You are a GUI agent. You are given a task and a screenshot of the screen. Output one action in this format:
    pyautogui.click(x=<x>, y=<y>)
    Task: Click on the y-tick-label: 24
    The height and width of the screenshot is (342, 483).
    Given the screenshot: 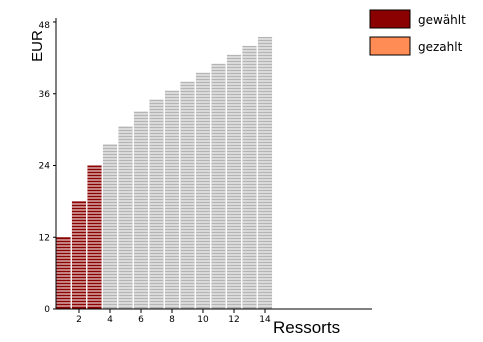 What is the action you would take?
    pyautogui.click(x=45, y=167)
    